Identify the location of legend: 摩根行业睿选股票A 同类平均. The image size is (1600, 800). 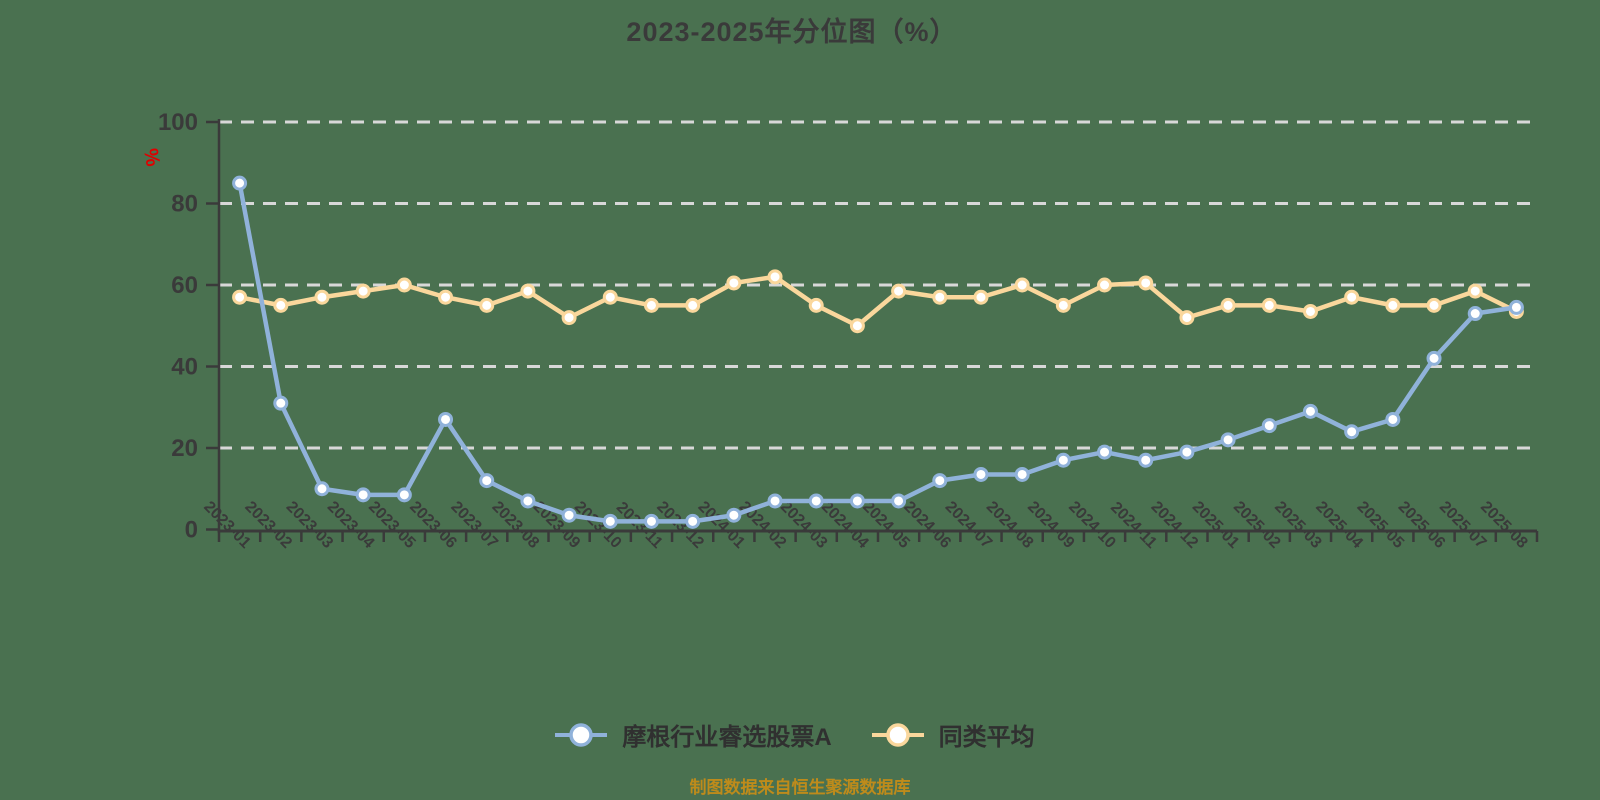
(794, 734).